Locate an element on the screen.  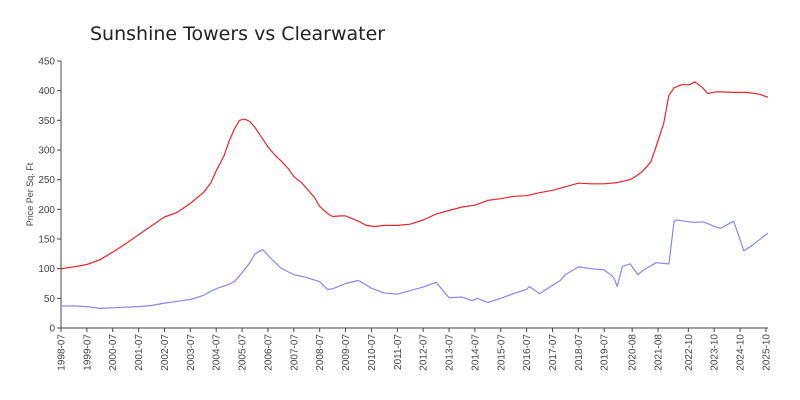
x-tick-label: 2016-07 is located at coordinates (527, 352).